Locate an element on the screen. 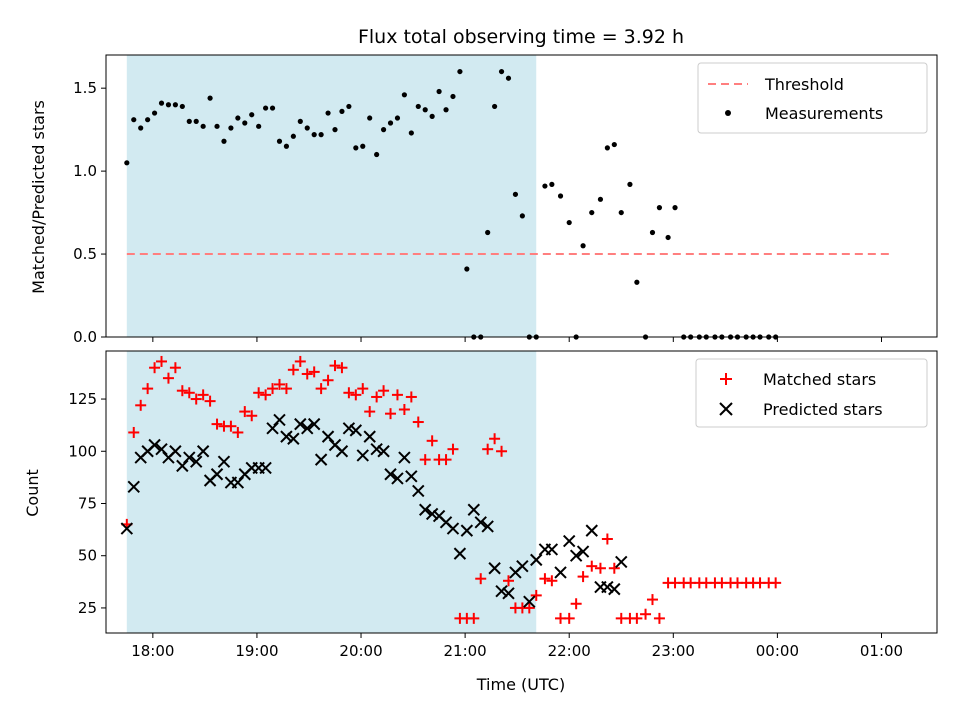 The width and height of the screenshot is (960, 724). top-y-axis-label: Matched/Predicted stars is located at coordinates (38, 197).